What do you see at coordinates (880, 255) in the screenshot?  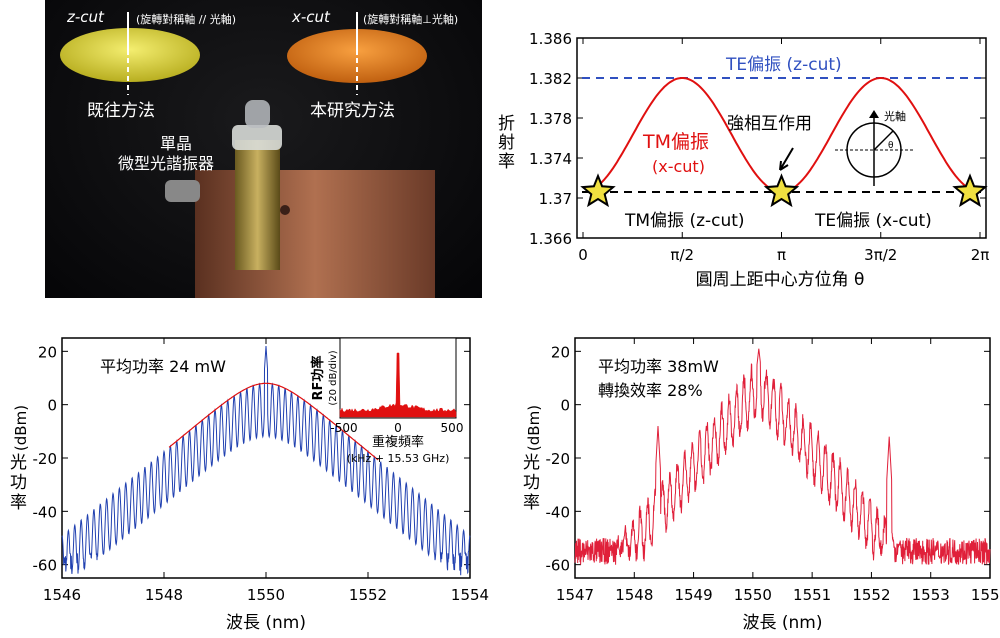 I see `x-tick-label: 3π/2` at bounding box center [880, 255].